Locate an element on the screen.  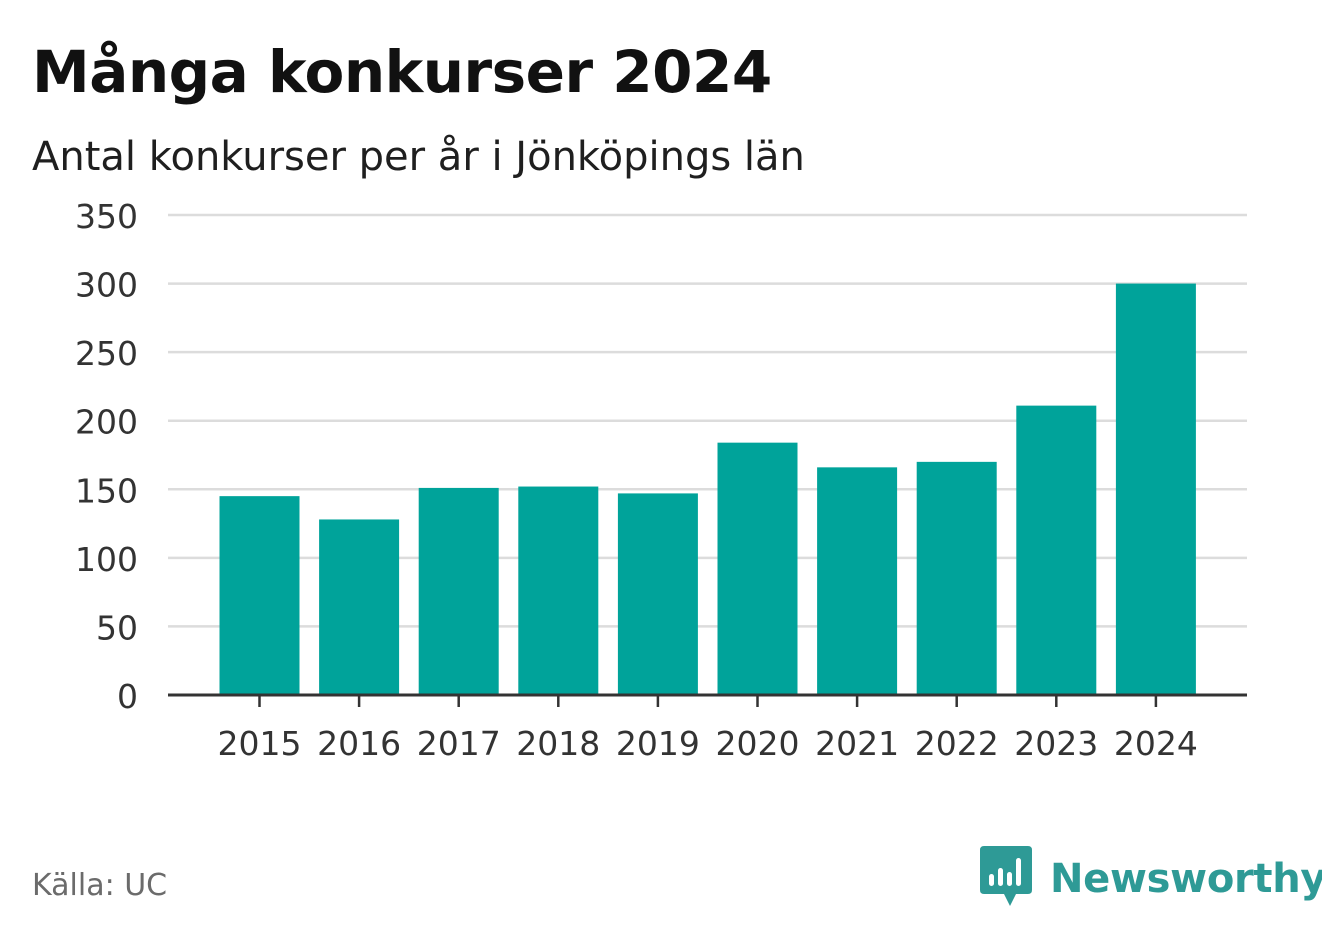
x-tick-label: 2018 is located at coordinates (558, 743).